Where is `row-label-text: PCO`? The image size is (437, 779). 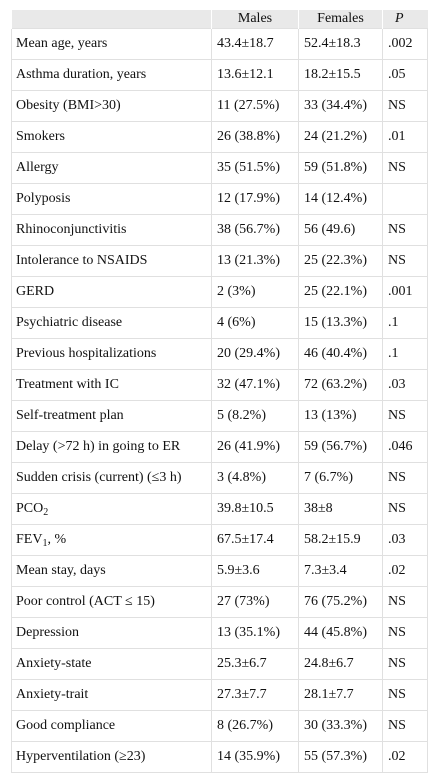 row-label-text: PCO is located at coordinates (30, 508).